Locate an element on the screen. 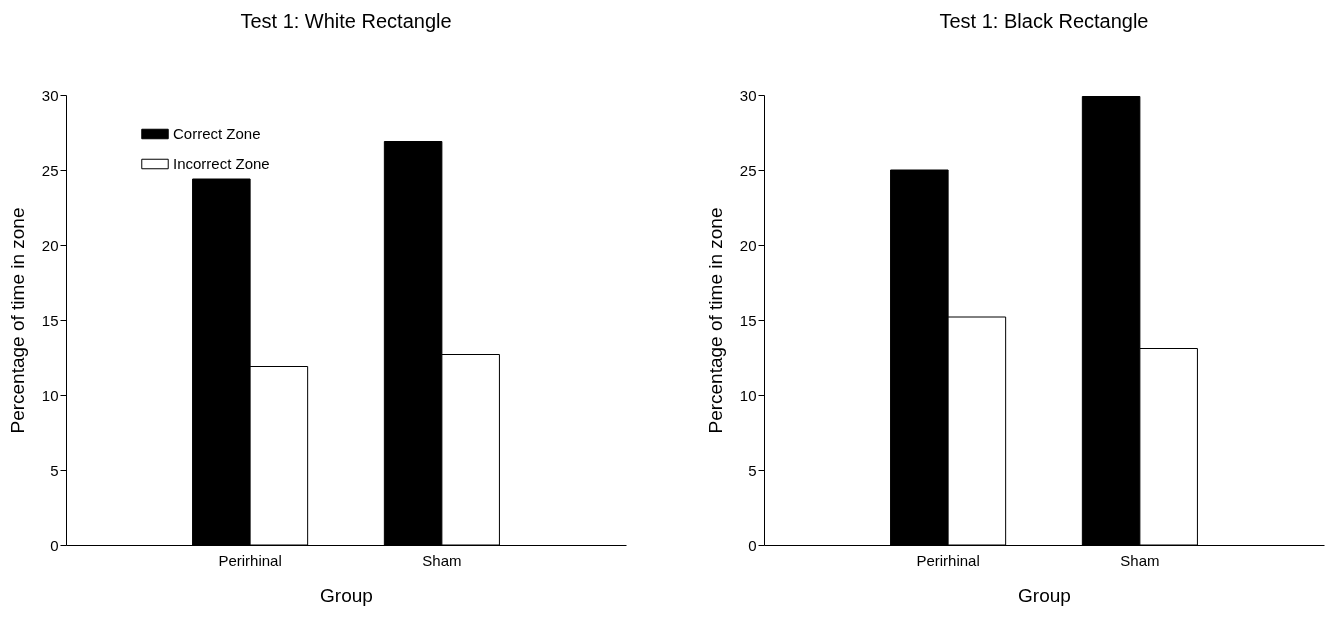  legend-label: Incorrect Zone is located at coordinates (221, 163).